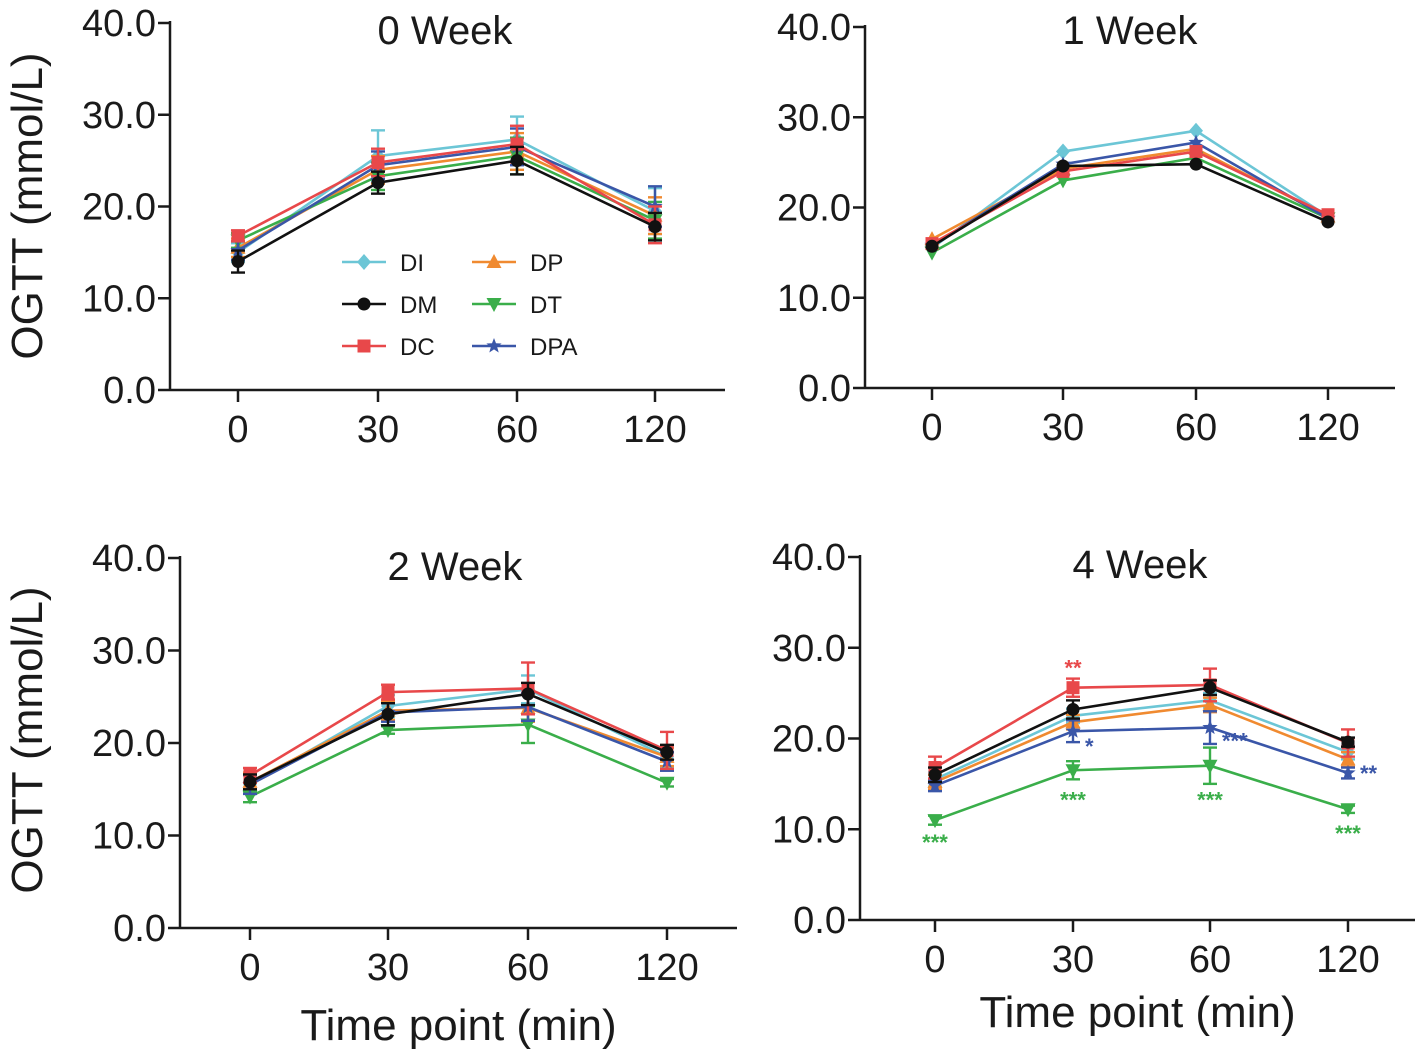  Describe the element at coordinates (546, 263) in the screenshot. I see `legend-label: DP` at that location.